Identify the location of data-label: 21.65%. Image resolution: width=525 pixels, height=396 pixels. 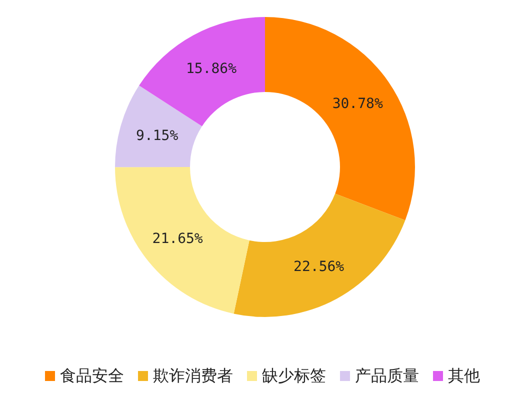
(178, 238).